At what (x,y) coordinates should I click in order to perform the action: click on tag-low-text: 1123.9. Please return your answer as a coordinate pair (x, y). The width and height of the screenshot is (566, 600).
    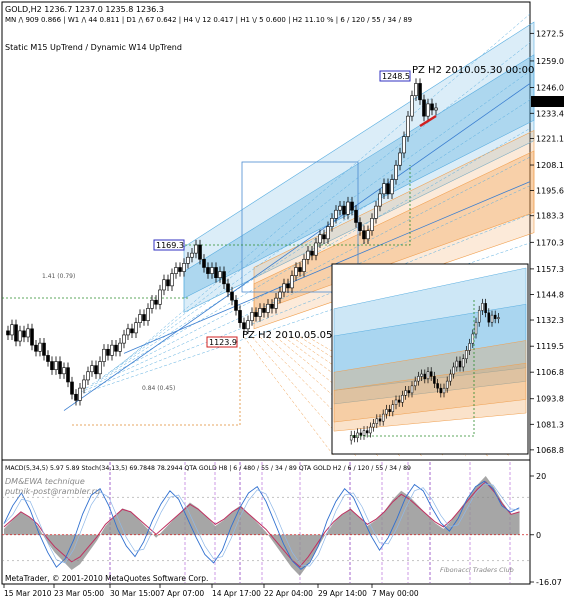
    Looking at the image, I should click on (223, 342).